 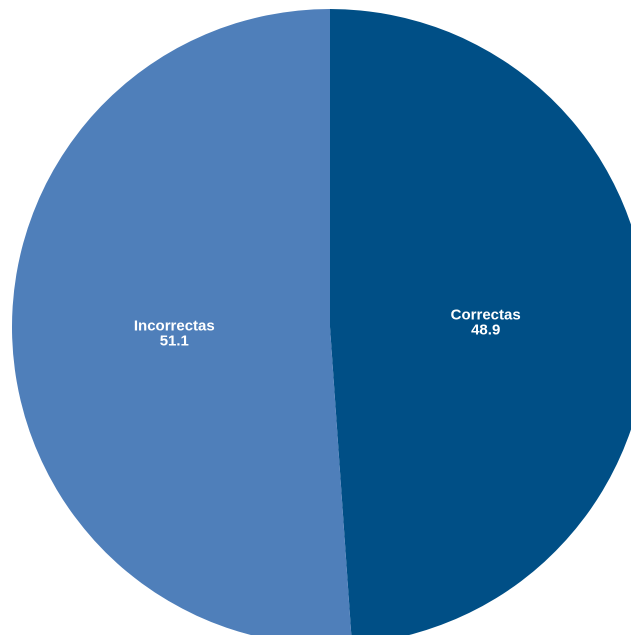 I want to click on pie-label-value-correctas: 48.9, so click(x=485, y=330).